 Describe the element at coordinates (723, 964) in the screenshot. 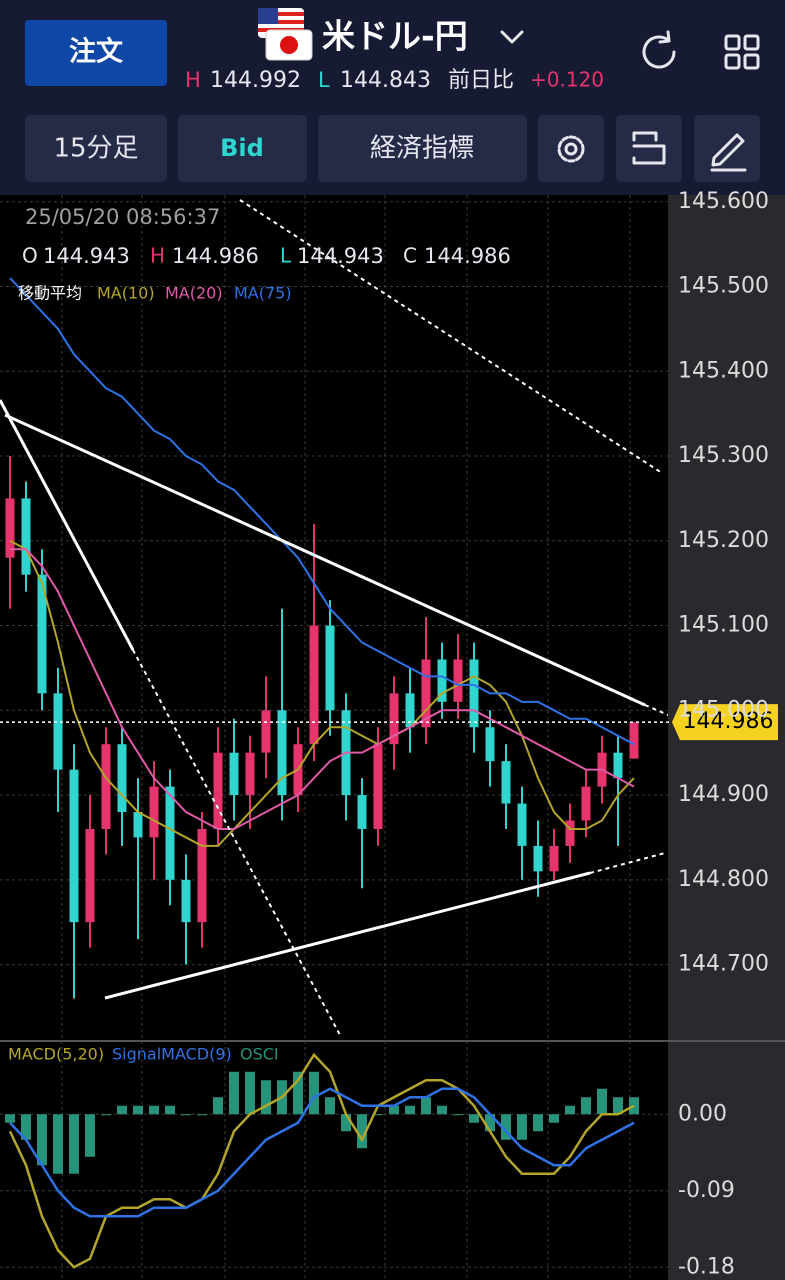

I see `y-tick-label: 144.700` at that location.